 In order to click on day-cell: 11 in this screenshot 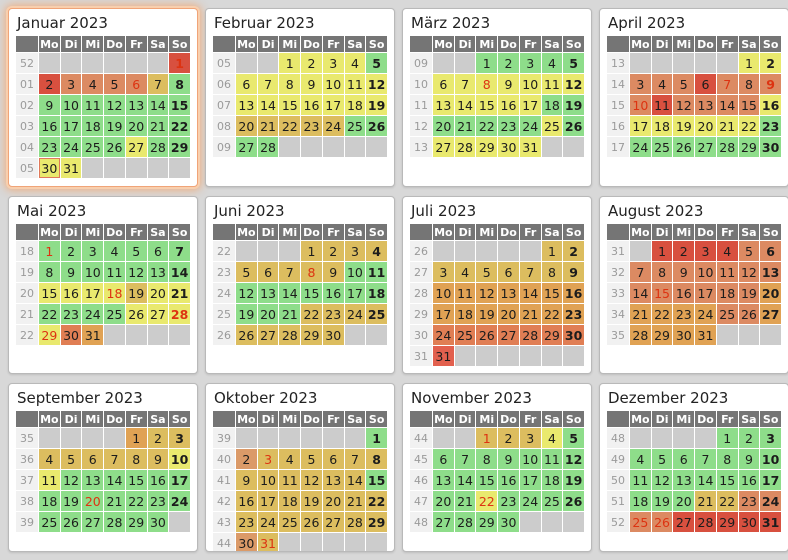, I will do `click(552, 84)`.